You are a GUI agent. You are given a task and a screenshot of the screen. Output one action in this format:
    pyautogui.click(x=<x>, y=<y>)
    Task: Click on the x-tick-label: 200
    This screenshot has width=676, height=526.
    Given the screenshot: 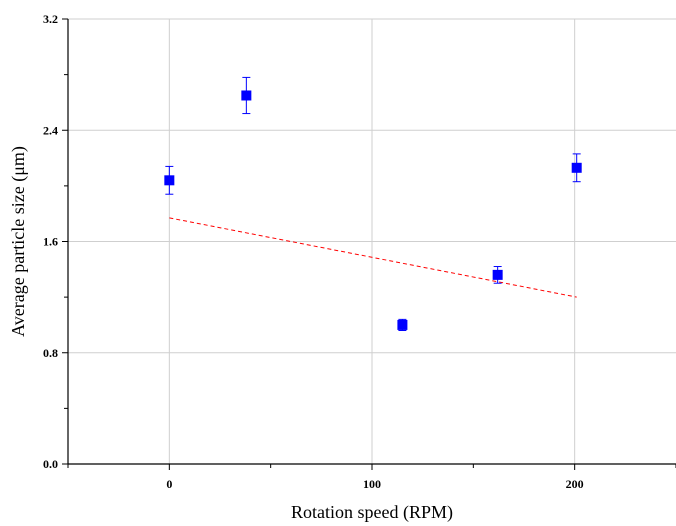 What is the action you would take?
    pyautogui.click(x=575, y=484)
    